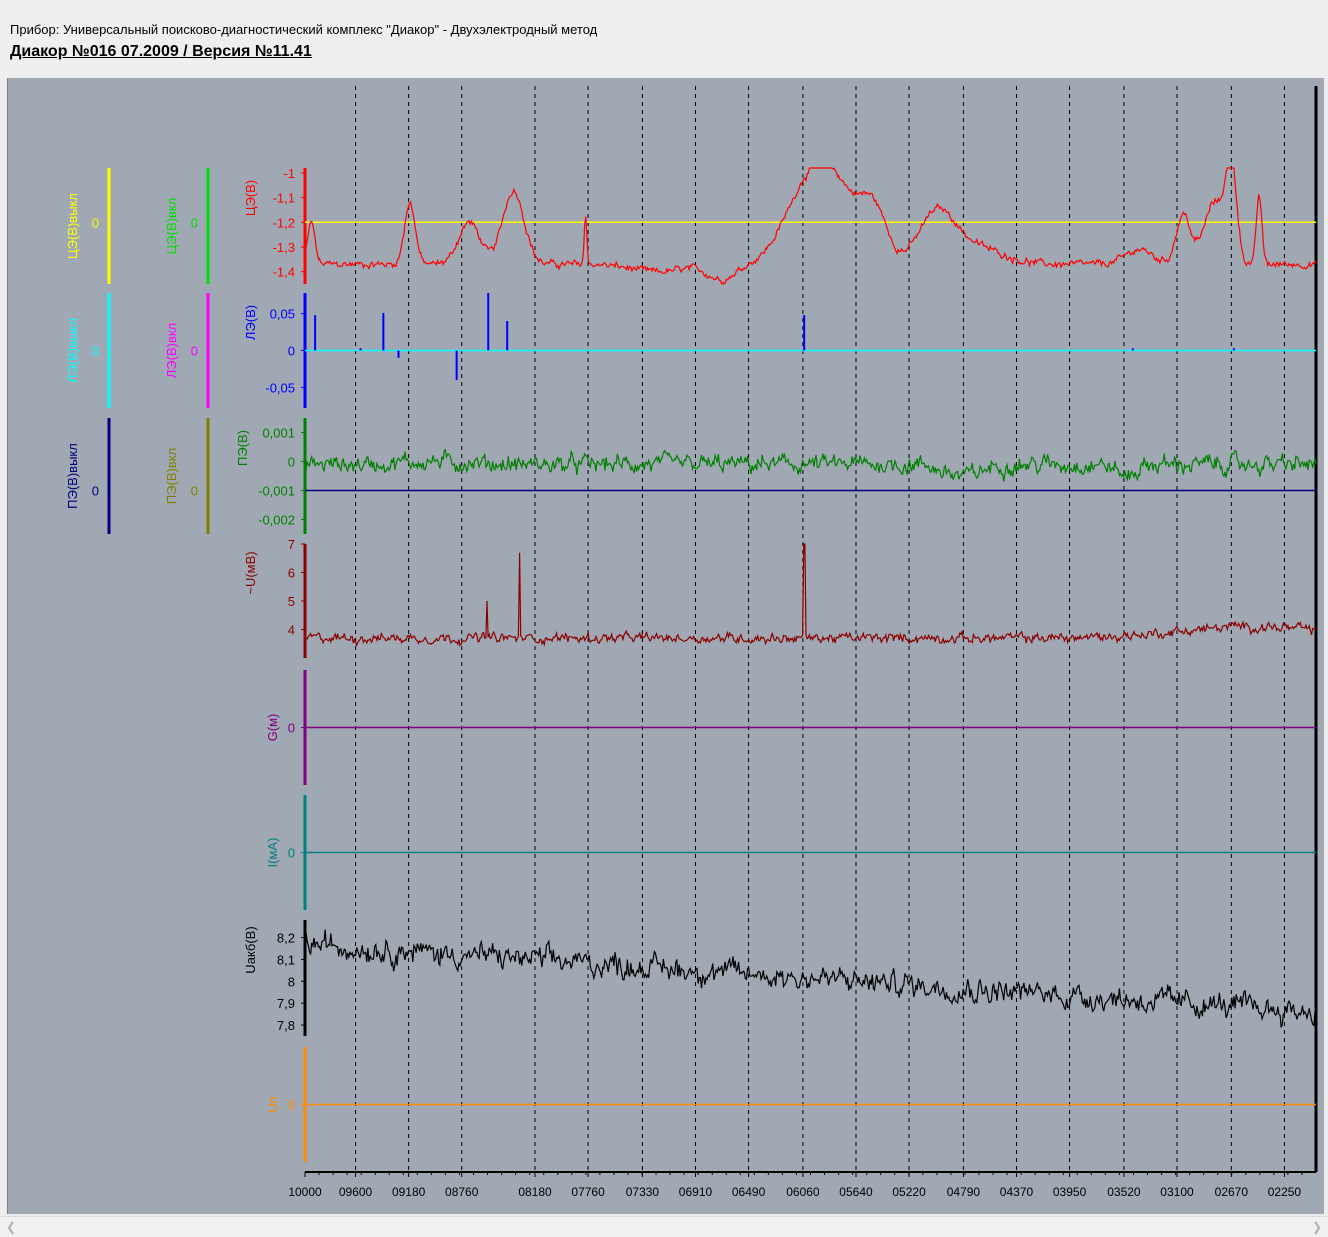 This screenshot has width=1328, height=1237. Describe the element at coordinates (1070, 1192) in the screenshot. I see `x-tick-label: 03950` at that location.